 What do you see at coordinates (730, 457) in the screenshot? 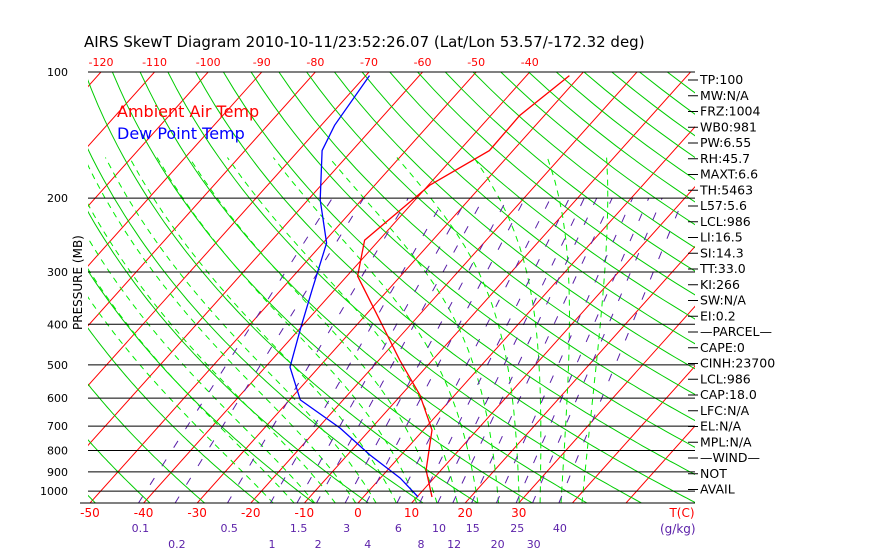
I see `index-item: —WIND—` at bounding box center [730, 457].